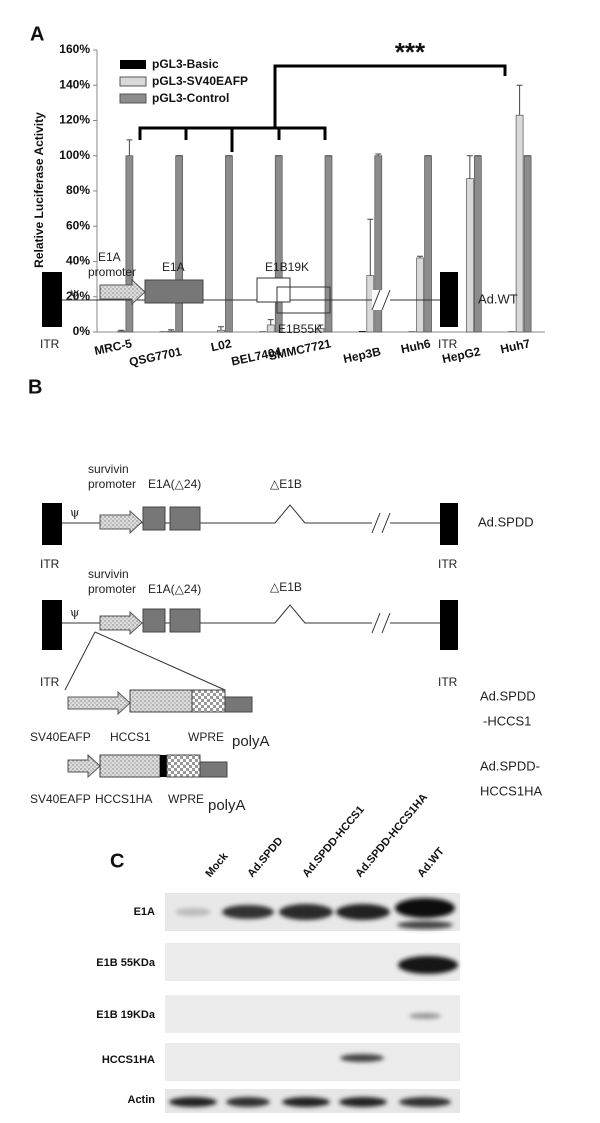  I want to click on row-label: E1A, so click(144, 912).